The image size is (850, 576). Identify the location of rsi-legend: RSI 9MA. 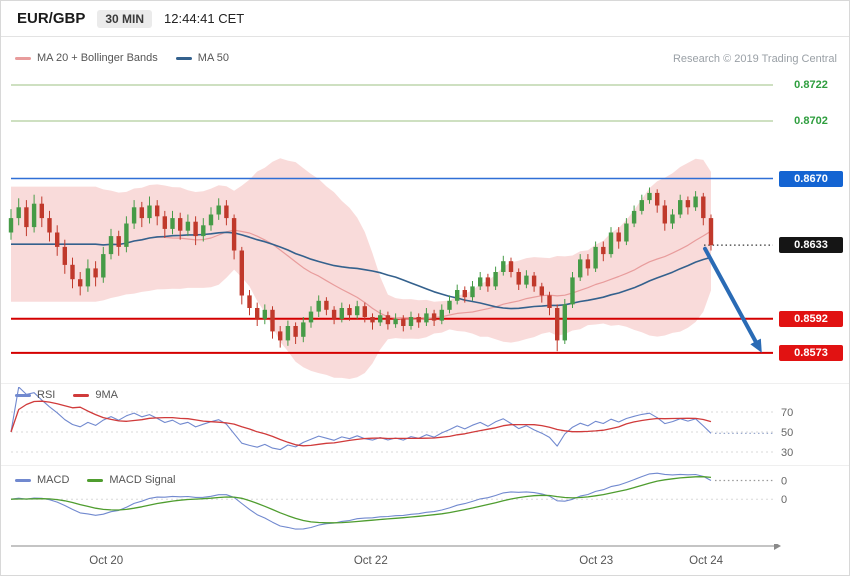
(72, 395).